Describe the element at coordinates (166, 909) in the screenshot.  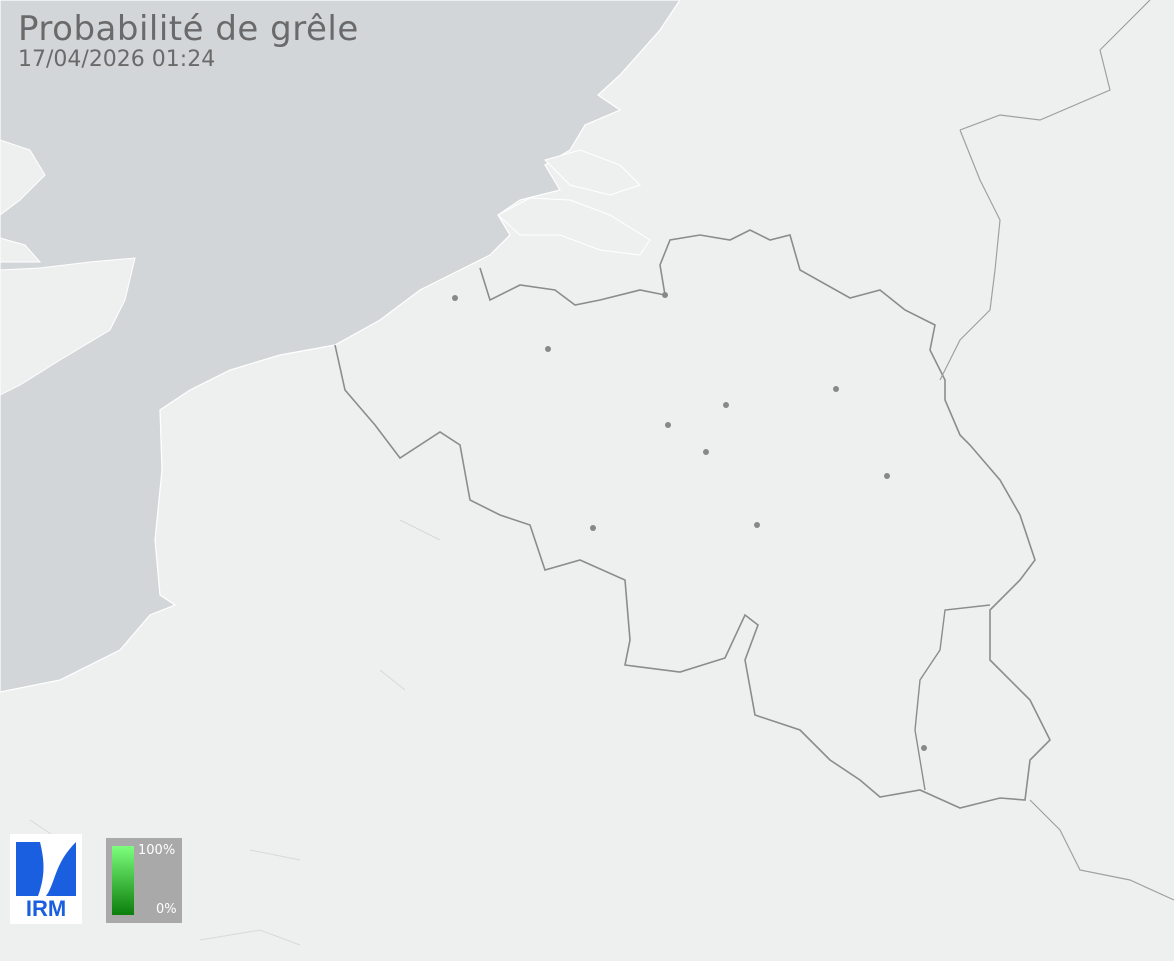
I see `legend-min-label: 0%` at that location.